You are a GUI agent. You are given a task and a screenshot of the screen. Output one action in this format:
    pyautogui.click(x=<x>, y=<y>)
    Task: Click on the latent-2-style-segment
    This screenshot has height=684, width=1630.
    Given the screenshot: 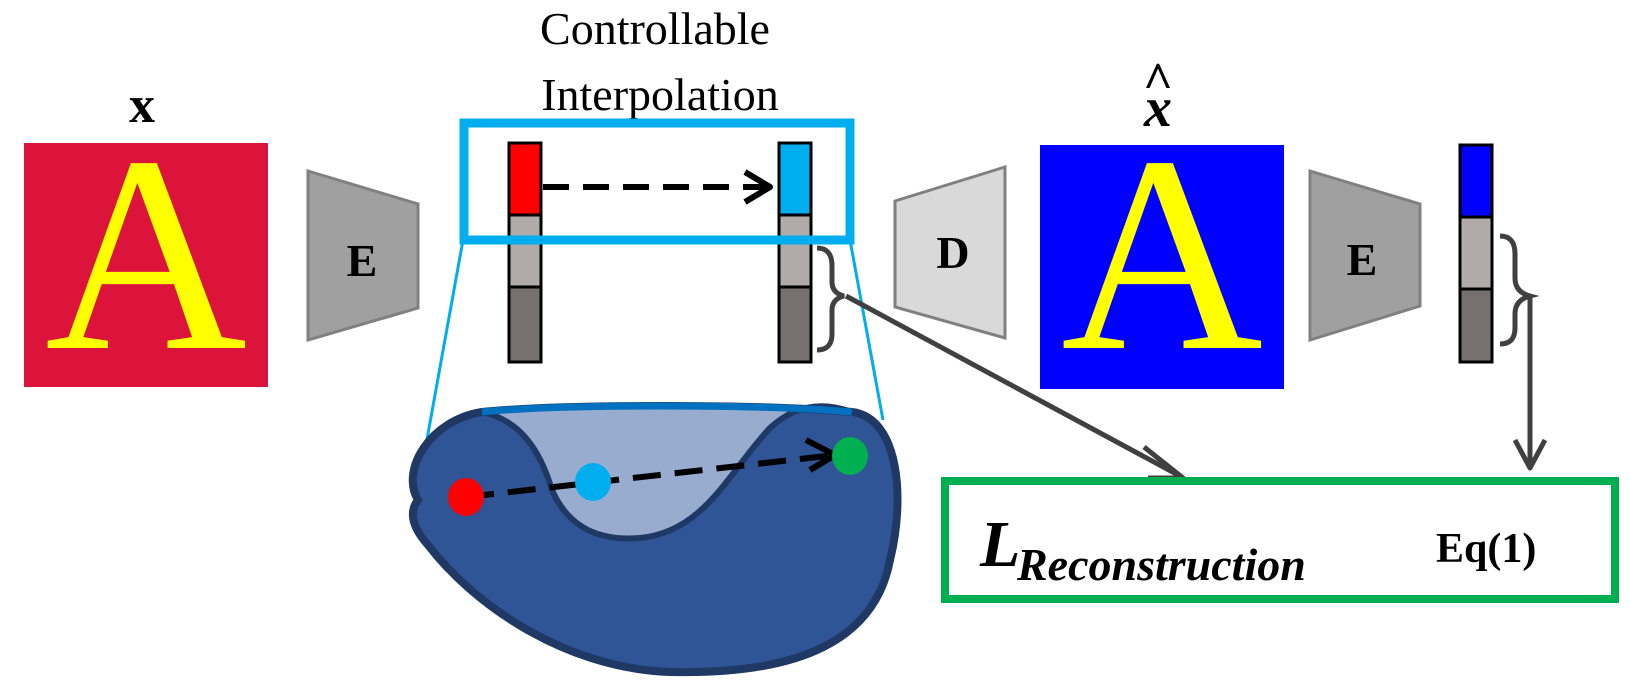 What is the action you would take?
    pyautogui.click(x=795, y=324)
    